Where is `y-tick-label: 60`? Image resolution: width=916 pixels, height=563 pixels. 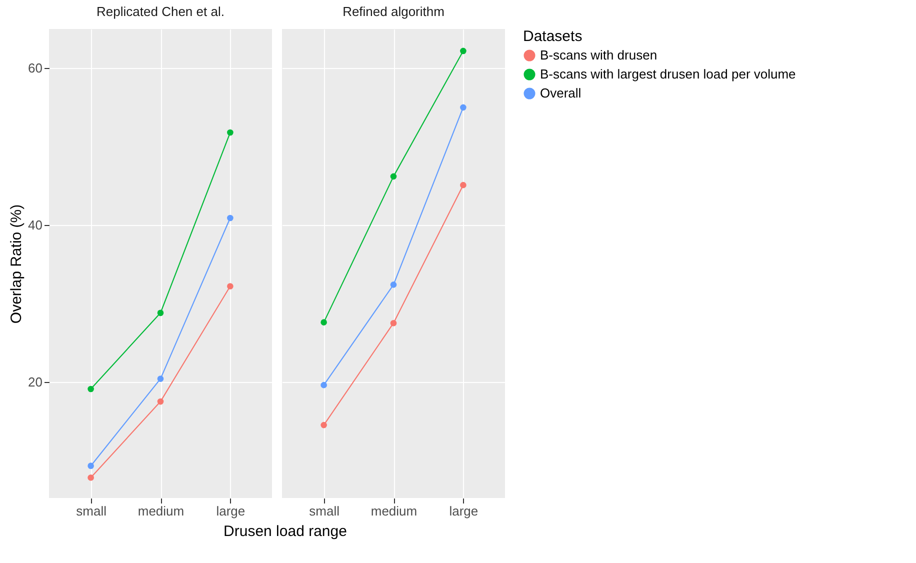 y-tick-label: 60 is located at coordinates (35, 68).